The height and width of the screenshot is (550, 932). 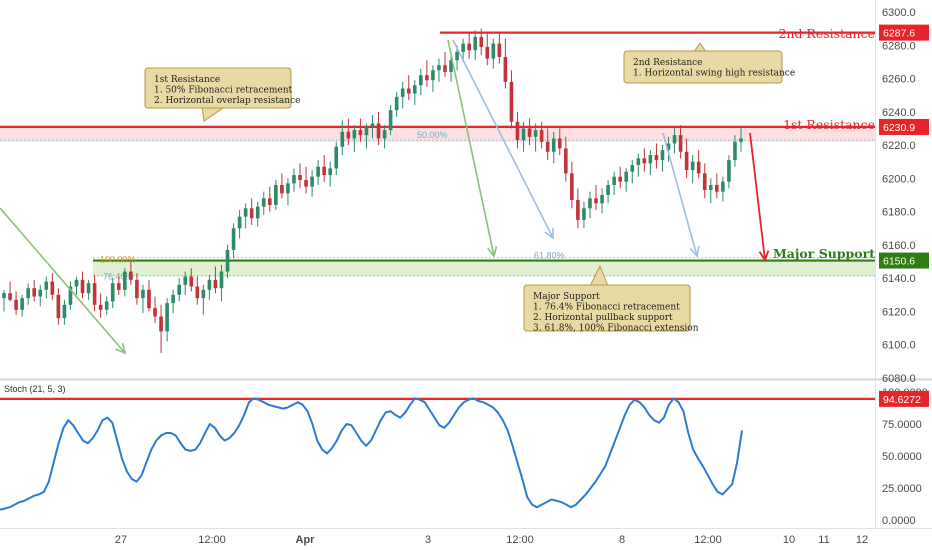 I want to click on price-tick-label: 6240.0, so click(x=899, y=113).